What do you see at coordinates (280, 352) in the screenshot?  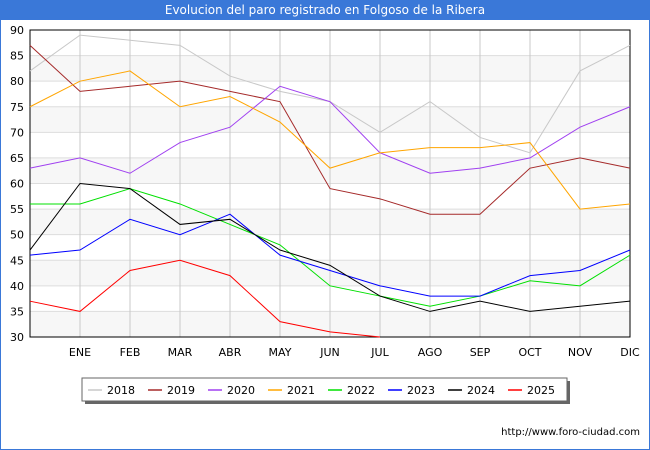 I see `x-tick-label: MAY` at bounding box center [280, 352].